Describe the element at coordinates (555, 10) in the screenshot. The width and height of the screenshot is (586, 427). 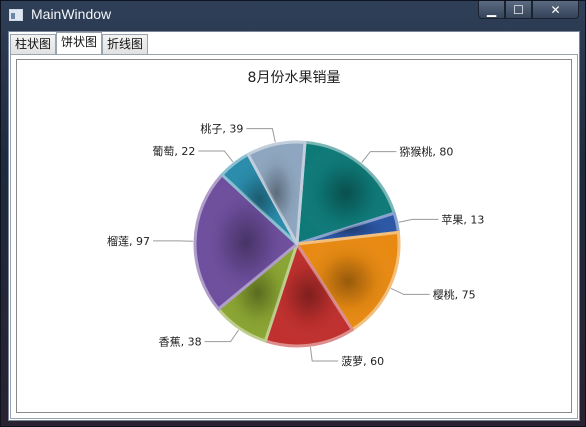
I see `close-button: ✕` at that location.